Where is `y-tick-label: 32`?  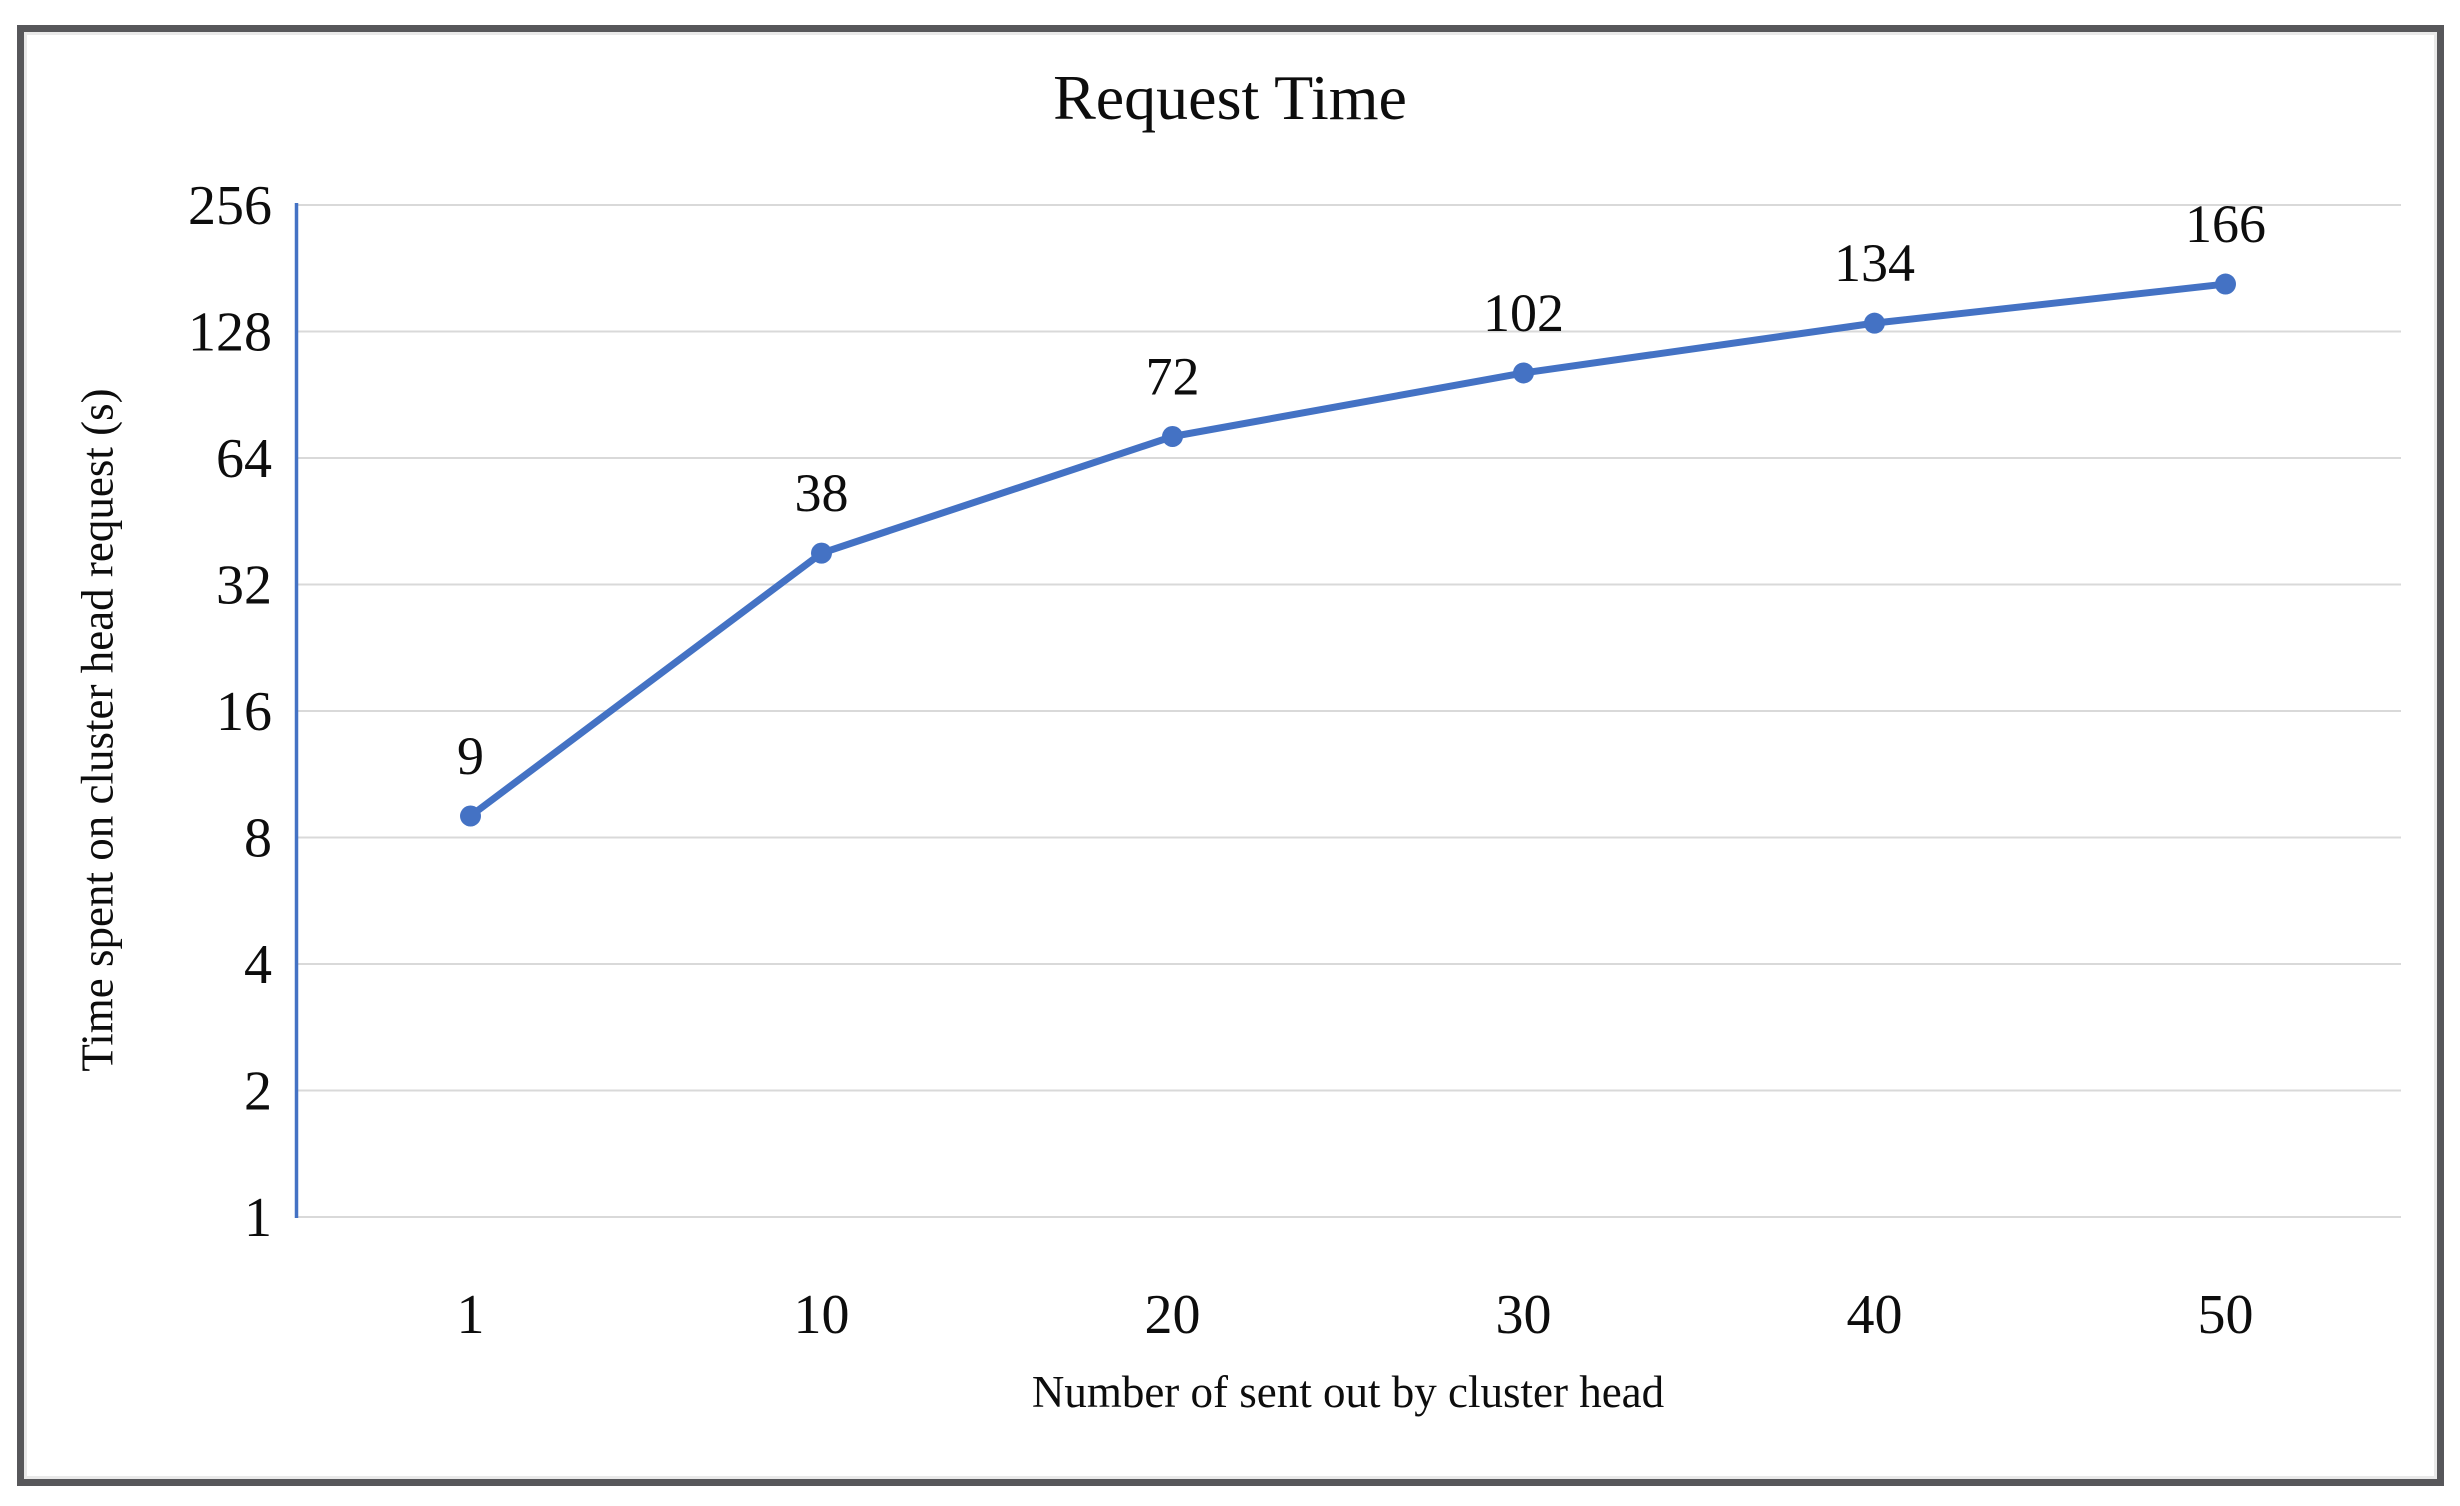
y-tick-label: 32 is located at coordinates (244, 586).